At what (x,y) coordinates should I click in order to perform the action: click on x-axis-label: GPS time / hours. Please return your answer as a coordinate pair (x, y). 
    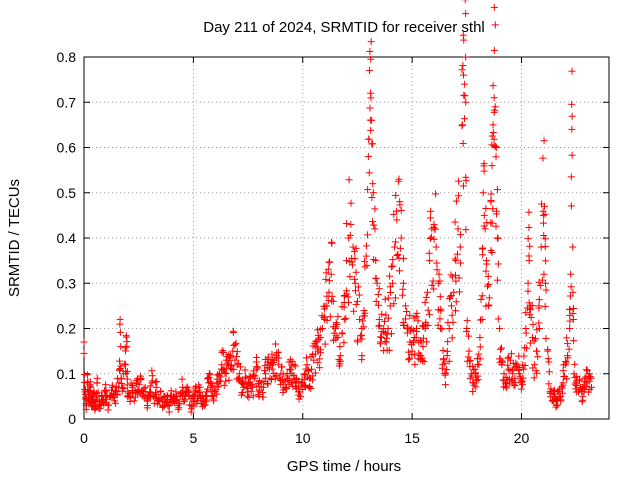
    Looking at the image, I should click on (344, 466).